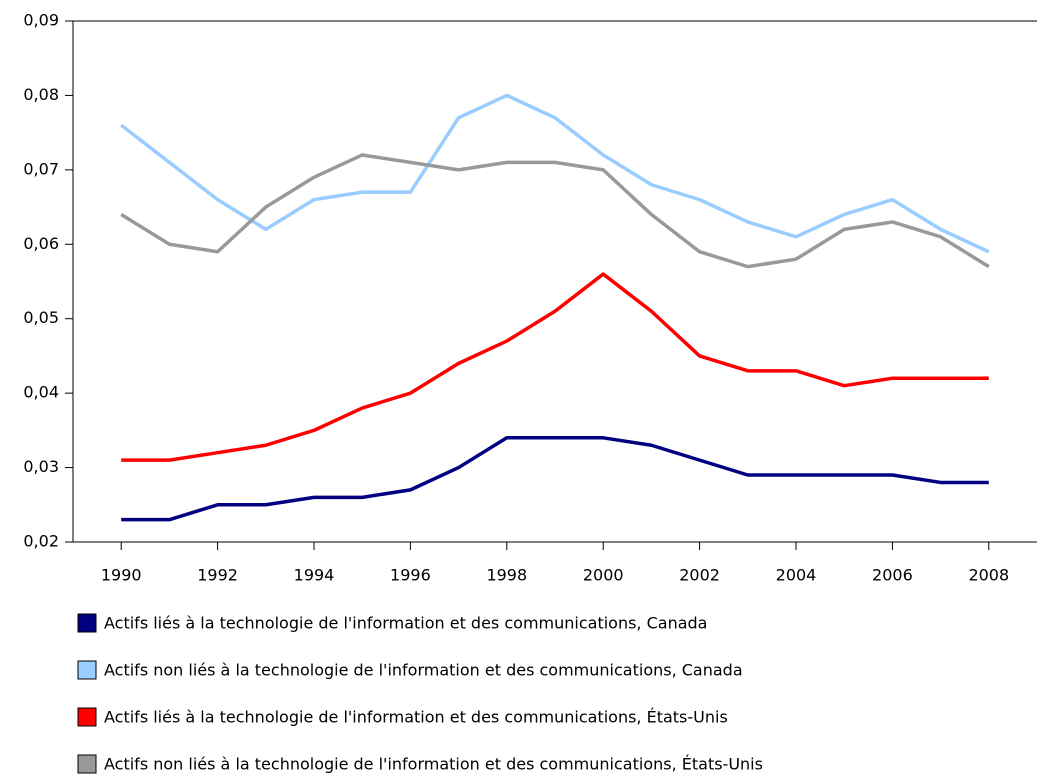 The image size is (1040, 783). What do you see at coordinates (988, 575) in the screenshot?
I see `x-tick-label: 2008` at bounding box center [988, 575].